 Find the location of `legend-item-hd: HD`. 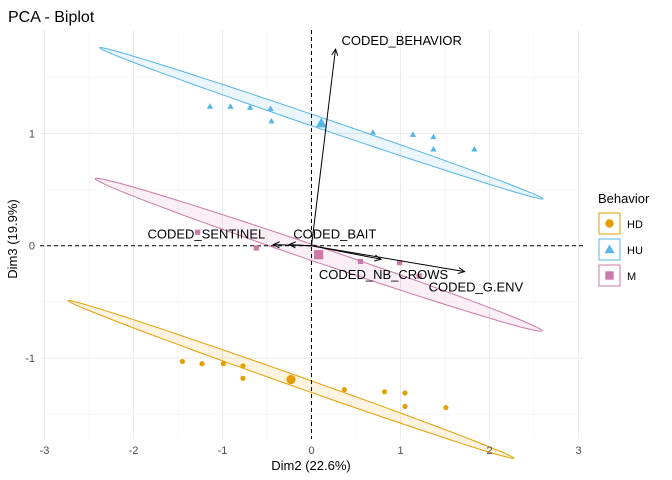

legend-item-hd: HD is located at coordinates (620, 223).